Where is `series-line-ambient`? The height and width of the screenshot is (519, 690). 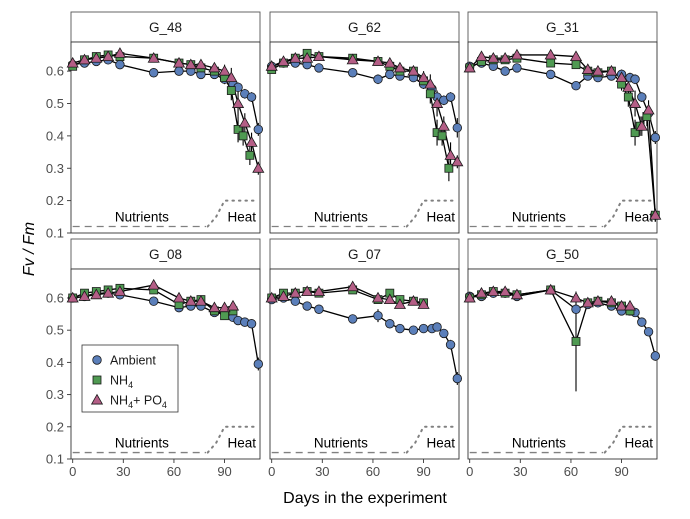
series-line-ambient is located at coordinates (562, 323).